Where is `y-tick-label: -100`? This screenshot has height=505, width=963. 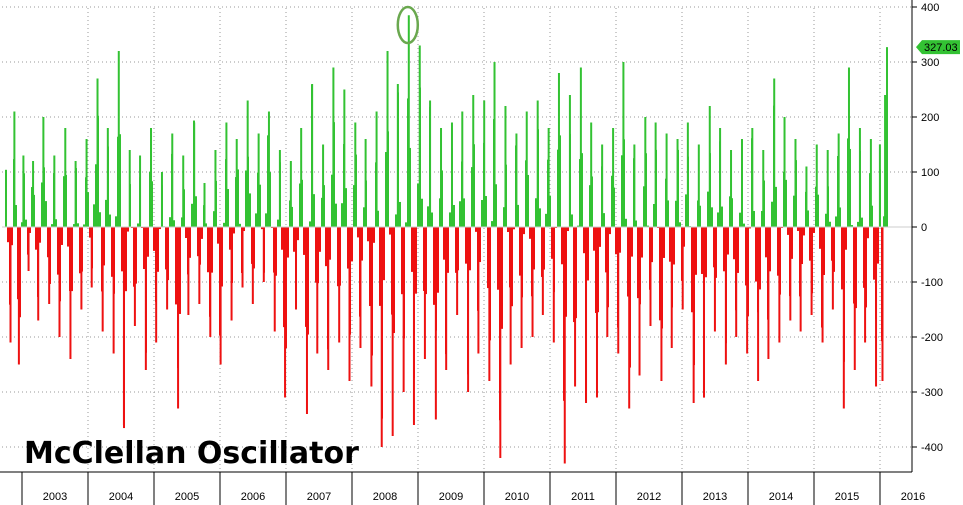
y-tick-label: -100 is located at coordinates (932, 283).